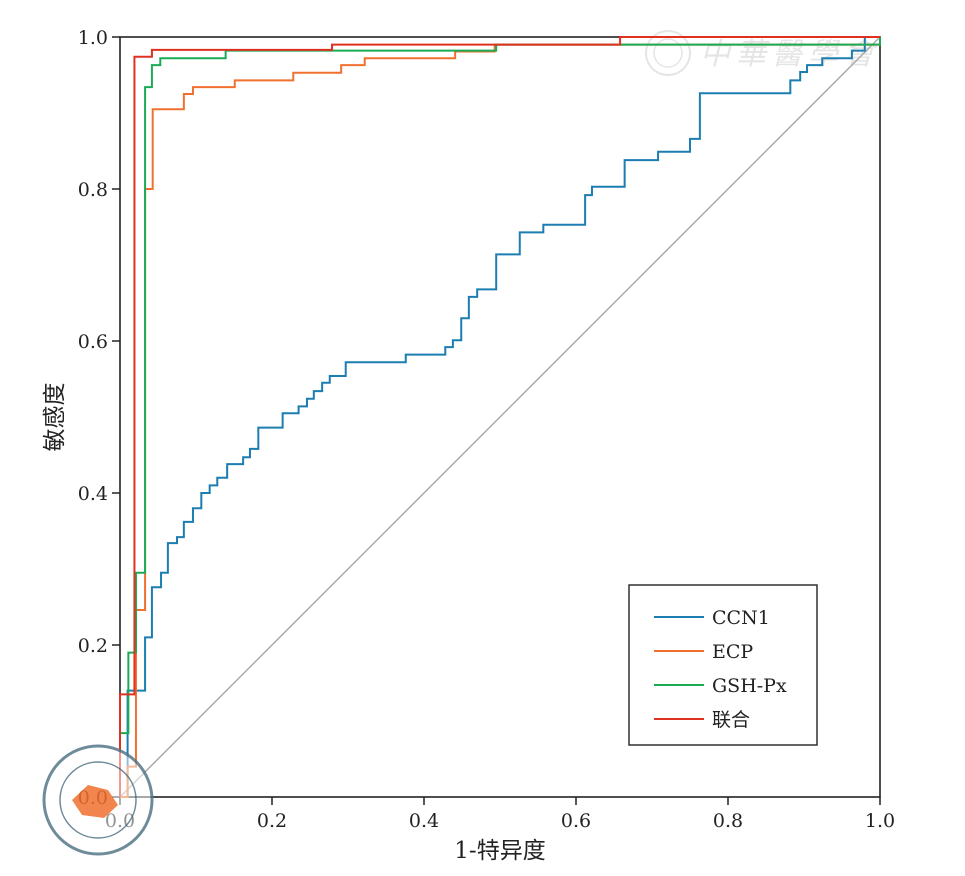 This screenshot has width=965, height=876. What do you see at coordinates (741, 618) in the screenshot?
I see `legend-label: CCN1` at bounding box center [741, 618].